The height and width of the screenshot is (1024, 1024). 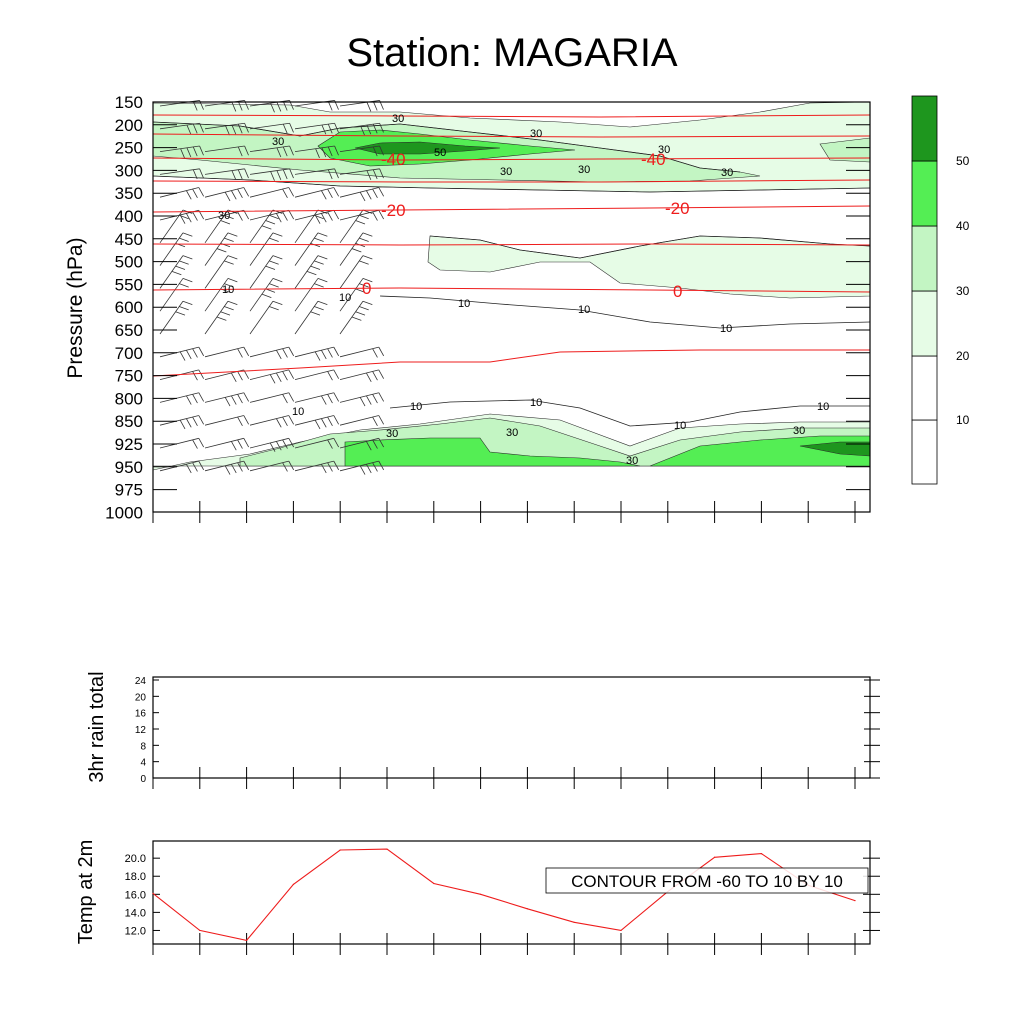 I want to click on temp-label: -40, so click(x=653, y=159).